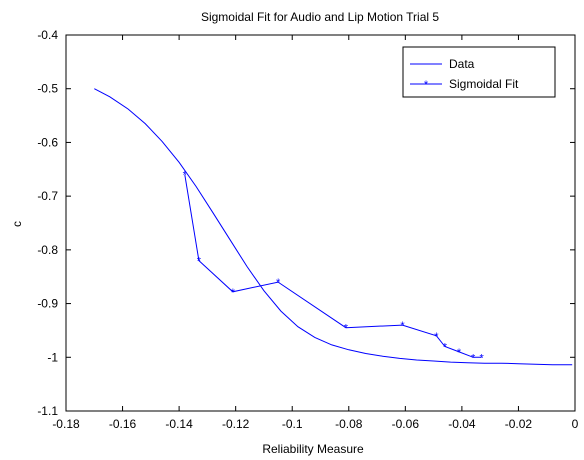 This screenshot has width=584, height=460. Describe the element at coordinates (47, 142) in the screenshot. I see `y-tick-label: -0.6` at that location.